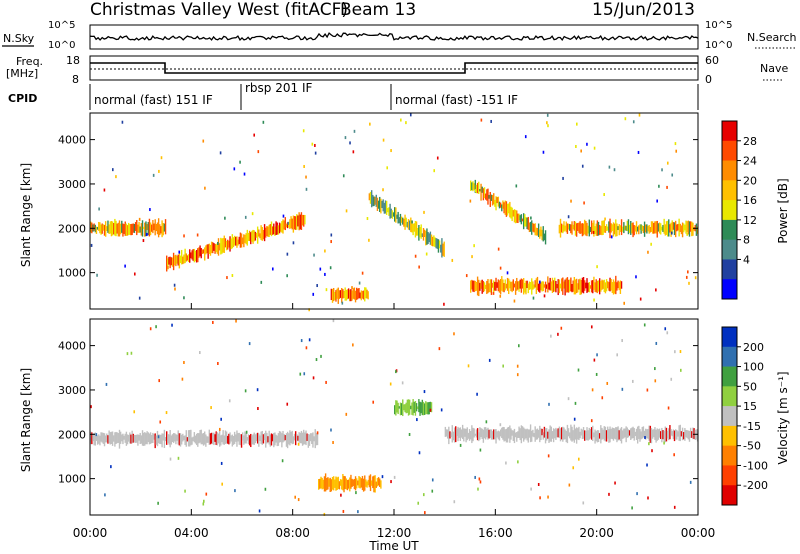 The image size is (800, 554). What do you see at coordinates (495, 533) in the screenshot?
I see `time-tick-label: 16:00` at bounding box center [495, 533].